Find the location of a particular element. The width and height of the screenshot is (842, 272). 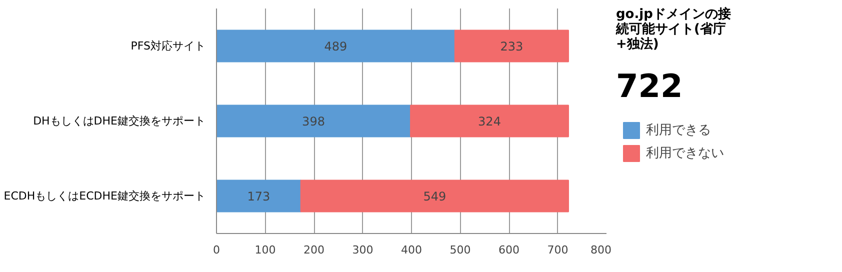

data-label: 233 is located at coordinates (512, 47).